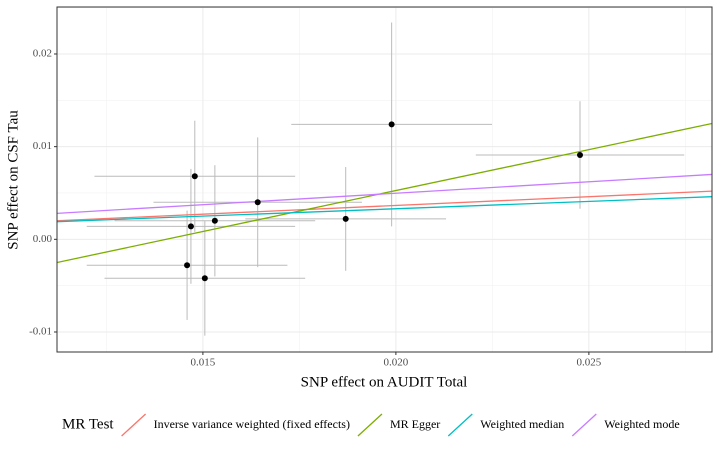 The height and width of the screenshot is (451, 720). I want to click on x-axis-label: SNP effect on AUDIT Total, so click(384, 382).